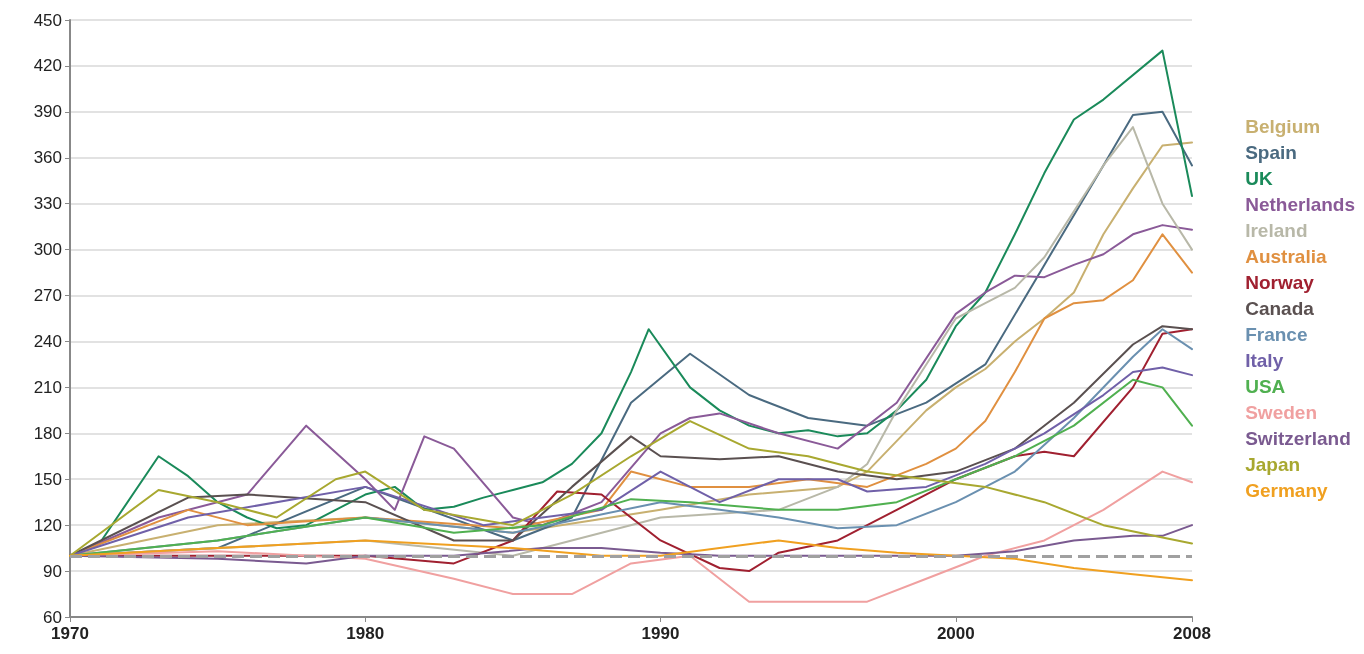 This screenshot has width=1364, height=654. Describe the element at coordinates (70, 633) in the screenshot. I see `x-tick-label: 1970` at that location.